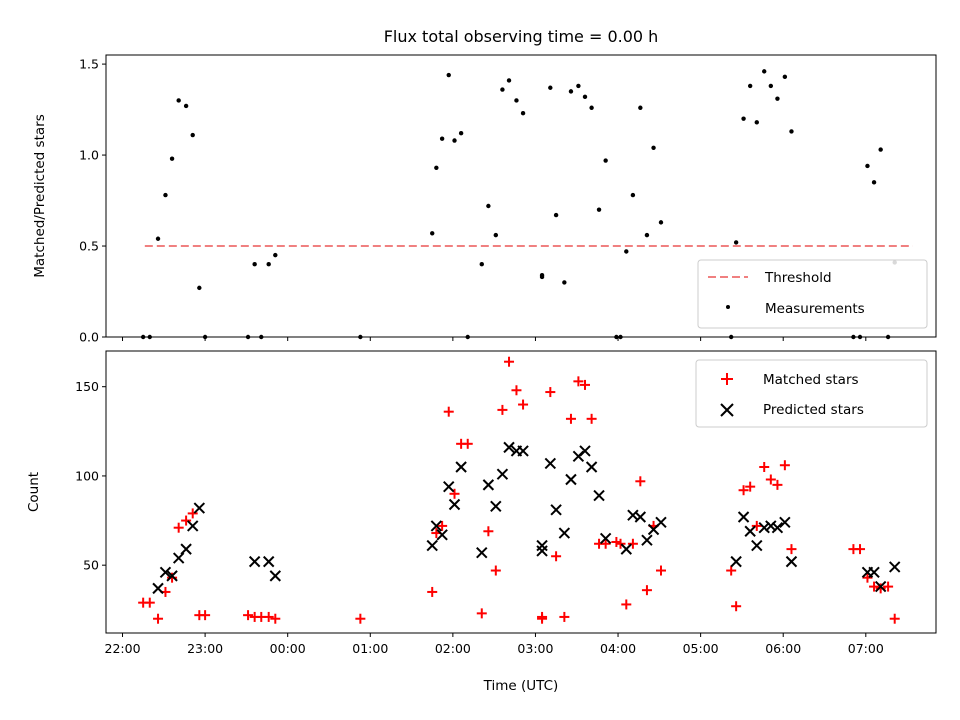 Image resolution: width=960 pixels, height=720 pixels. I want to click on x-tick-label: 05:00, so click(701, 648).